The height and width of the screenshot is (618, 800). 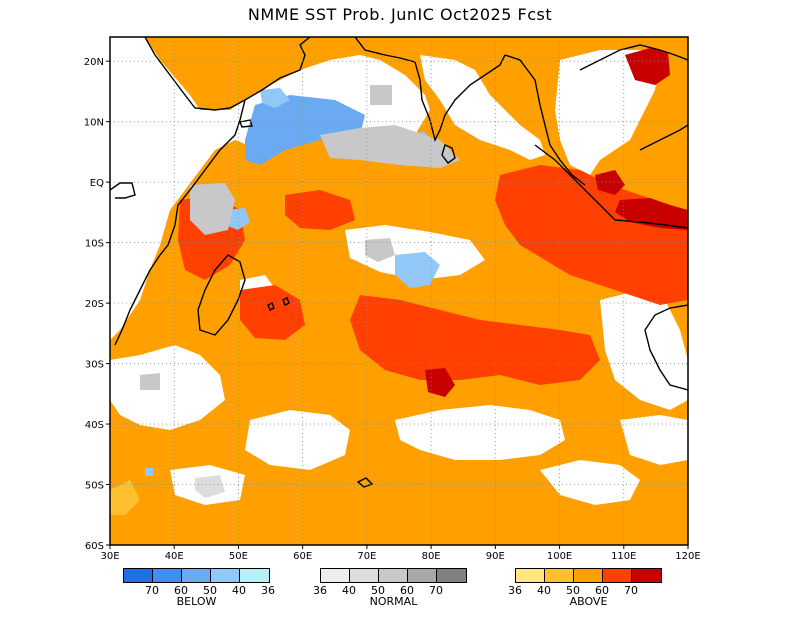 What do you see at coordinates (590, 482) in the screenshot?
I see `region-white-south-c` at bounding box center [590, 482].